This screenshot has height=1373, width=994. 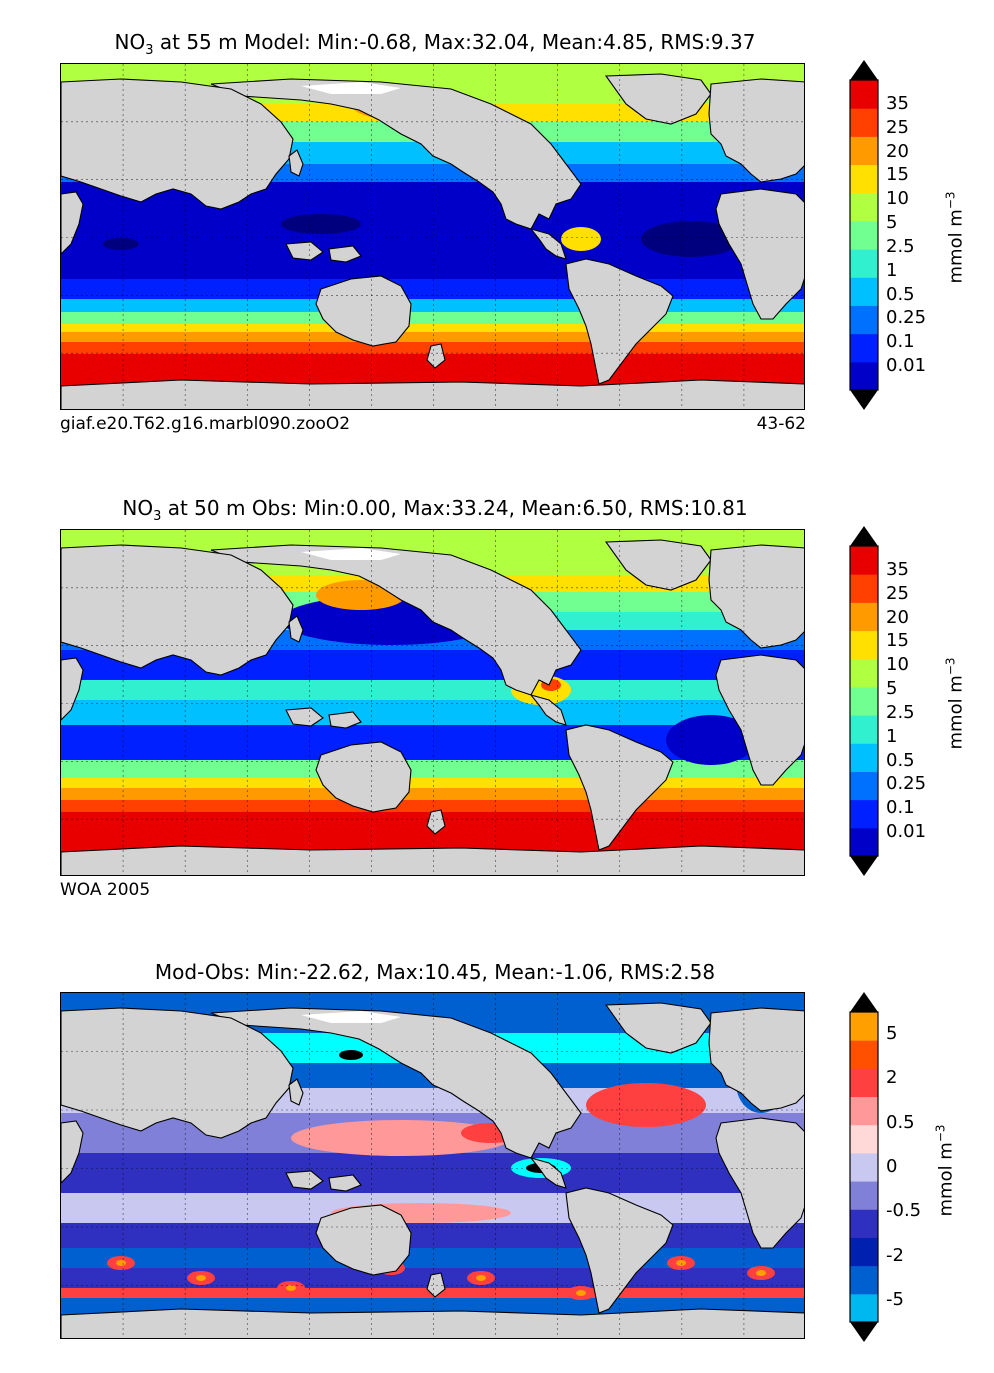 What do you see at coordinates (138, 508) in the screenshot?
I see `panel2-title-pre: NO` at bounding box center [138, 508].